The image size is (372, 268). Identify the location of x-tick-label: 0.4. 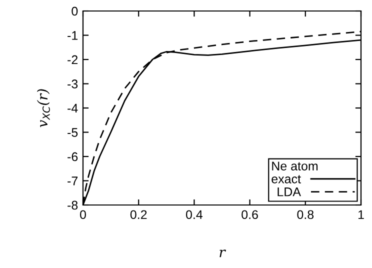
(194, 215).